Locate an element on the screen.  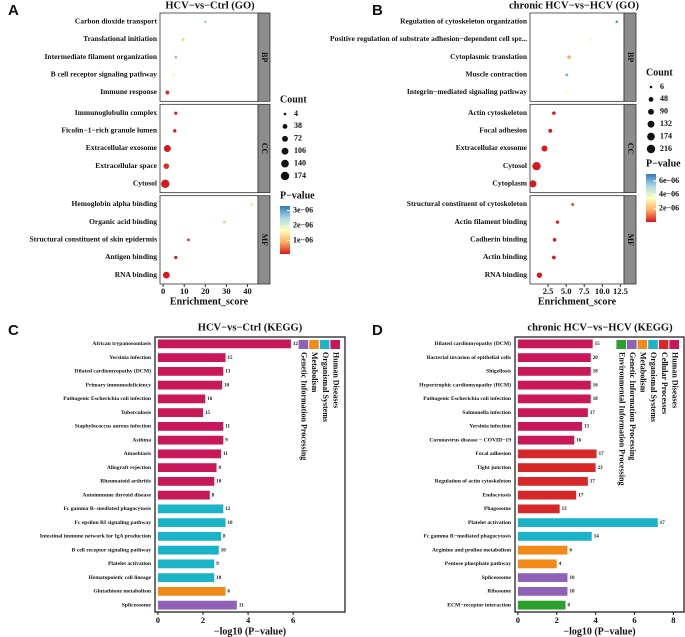
size-legend-label: 216 is located at coordinates (666, 148).